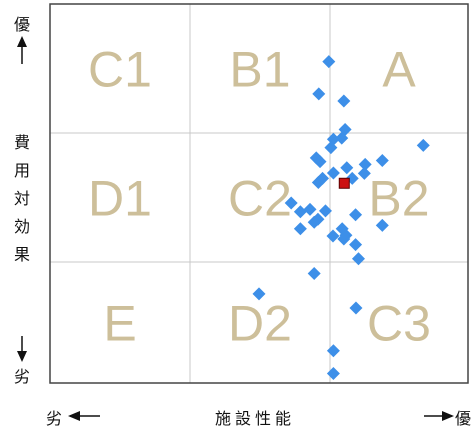 The height and width of the screenshot is (428, 472). What do you see at coordinates (22, 376) in the screenshot?
I see `y-axis-low-label: 劣` at bounding box center [22, 376].